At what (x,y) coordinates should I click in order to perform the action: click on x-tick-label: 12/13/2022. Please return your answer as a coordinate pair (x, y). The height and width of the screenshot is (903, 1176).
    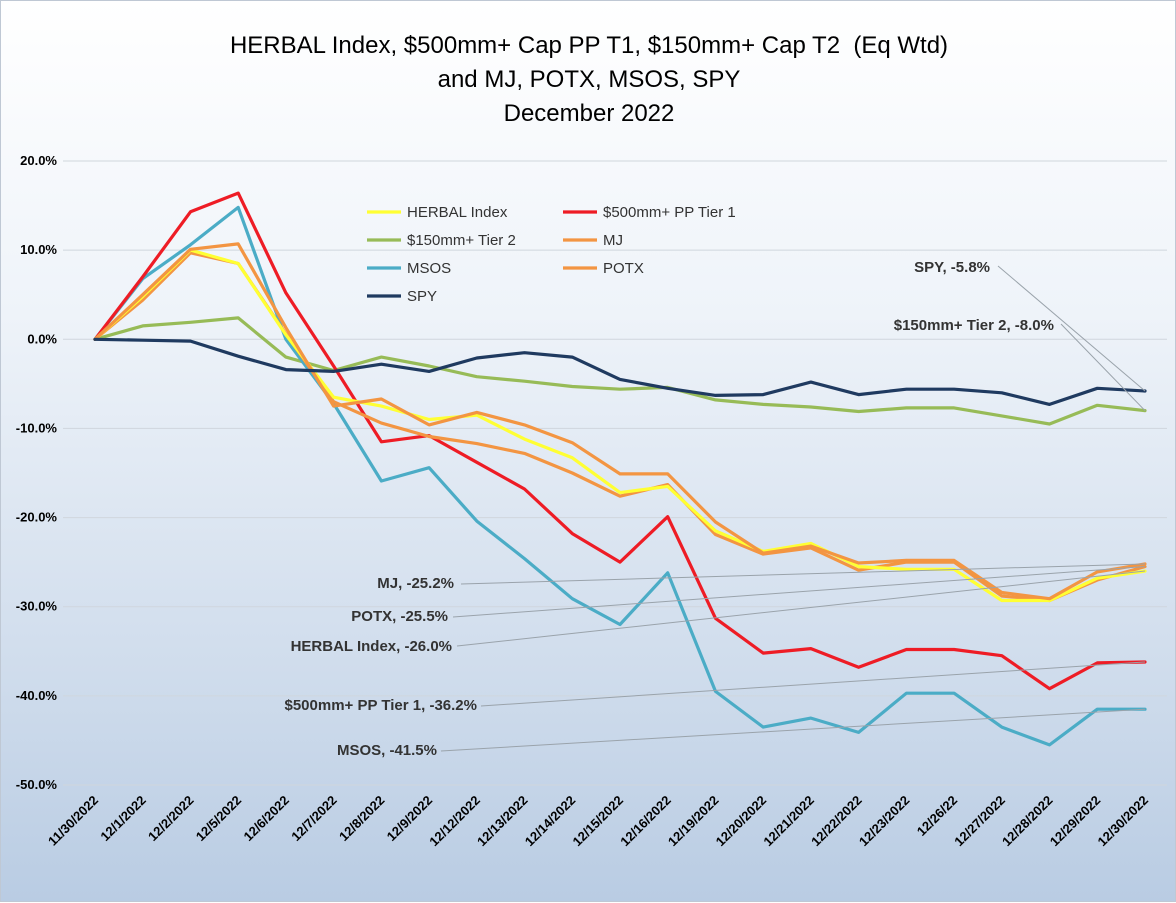
    Looking at the image, I should click on (502, 821).